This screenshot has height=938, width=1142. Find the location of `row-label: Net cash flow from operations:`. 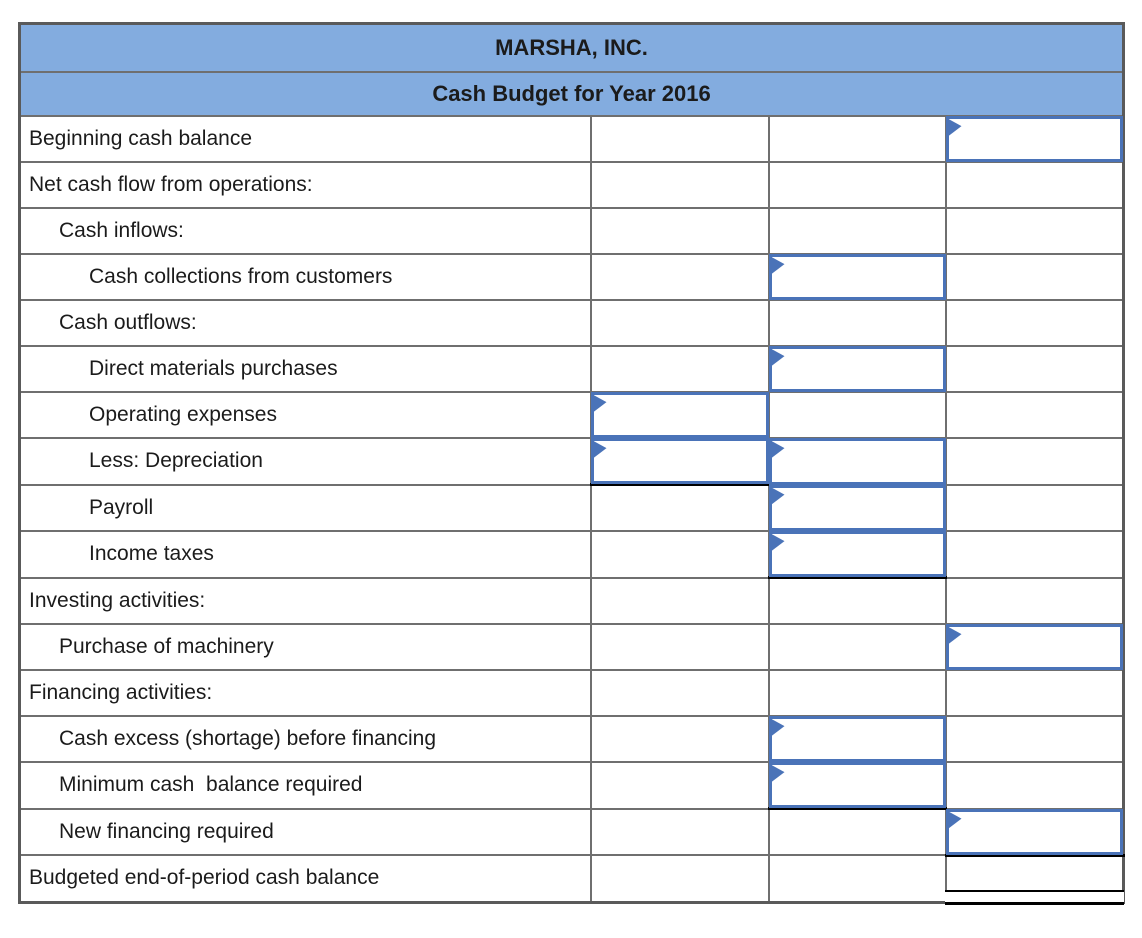

row-label: Net cash flow from operations: is located at coordinates (305, 185).